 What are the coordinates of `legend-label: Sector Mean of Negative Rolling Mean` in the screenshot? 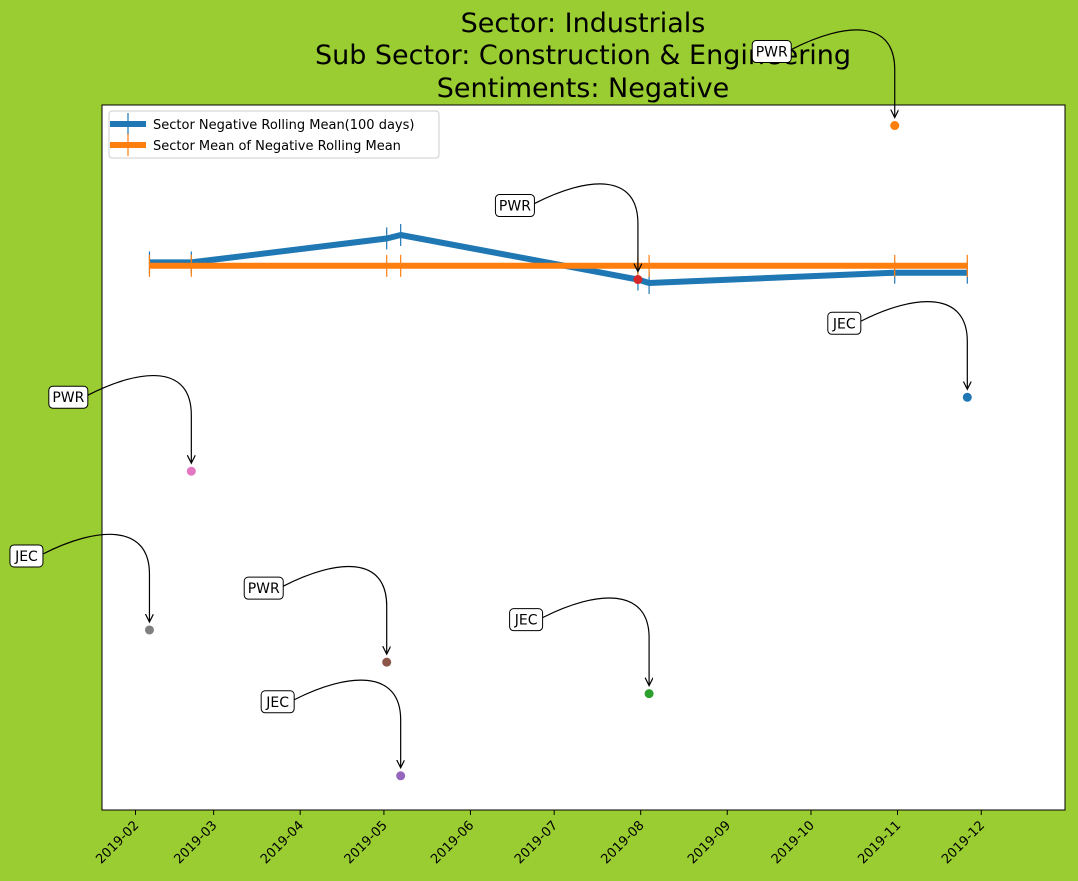 It's located at (277, 146).